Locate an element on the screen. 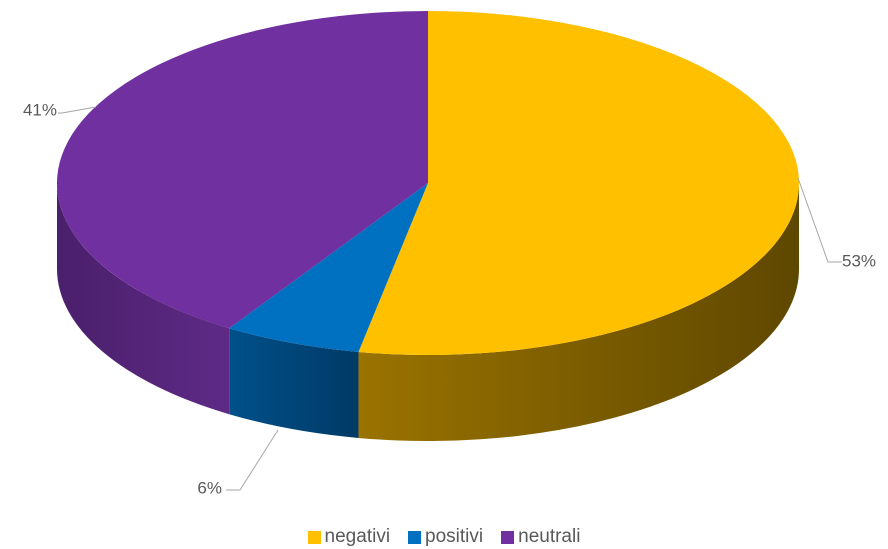 The width and height of the screenshot is (888, 549). legend-item-negativi: negativi is located at coordinates (349, 537).